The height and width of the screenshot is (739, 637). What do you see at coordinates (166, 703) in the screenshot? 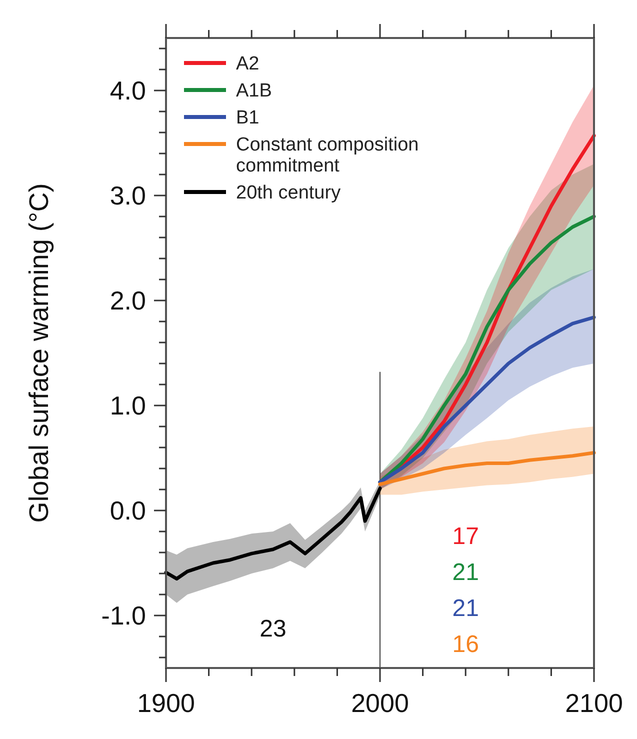
I see `x-tick-label: 1900` at bounding box center [166, 703].